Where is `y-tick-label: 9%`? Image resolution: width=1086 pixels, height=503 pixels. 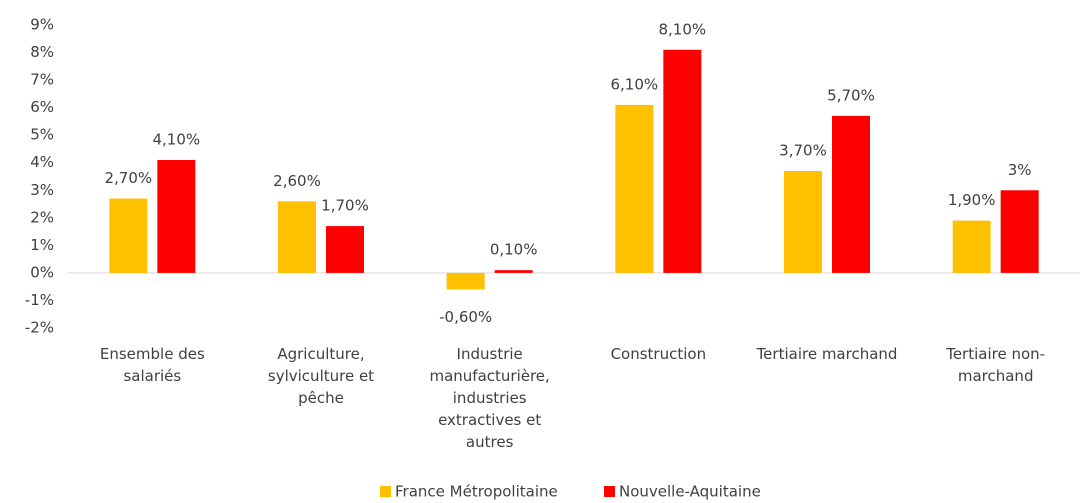
y-tick-label: 9% is located at coordinates (42, 25).